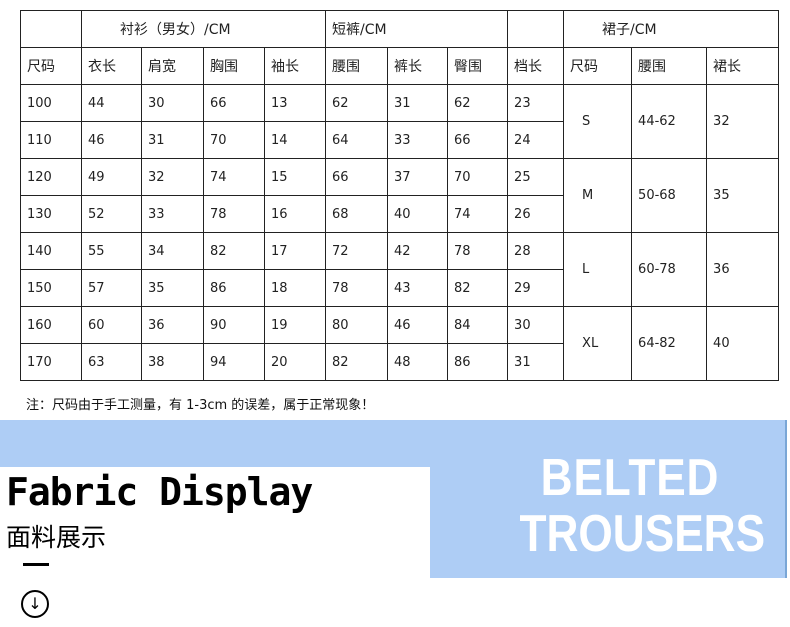  I want to click on table-cell: 44, so click(111, 103).